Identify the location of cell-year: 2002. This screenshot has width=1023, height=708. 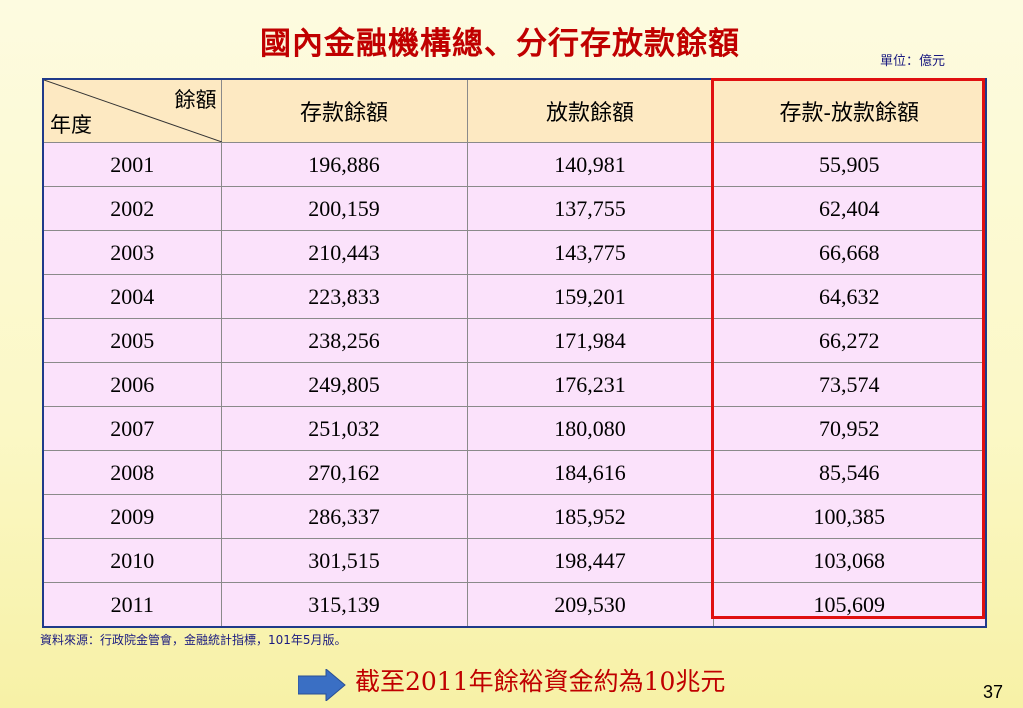
(132, 208).